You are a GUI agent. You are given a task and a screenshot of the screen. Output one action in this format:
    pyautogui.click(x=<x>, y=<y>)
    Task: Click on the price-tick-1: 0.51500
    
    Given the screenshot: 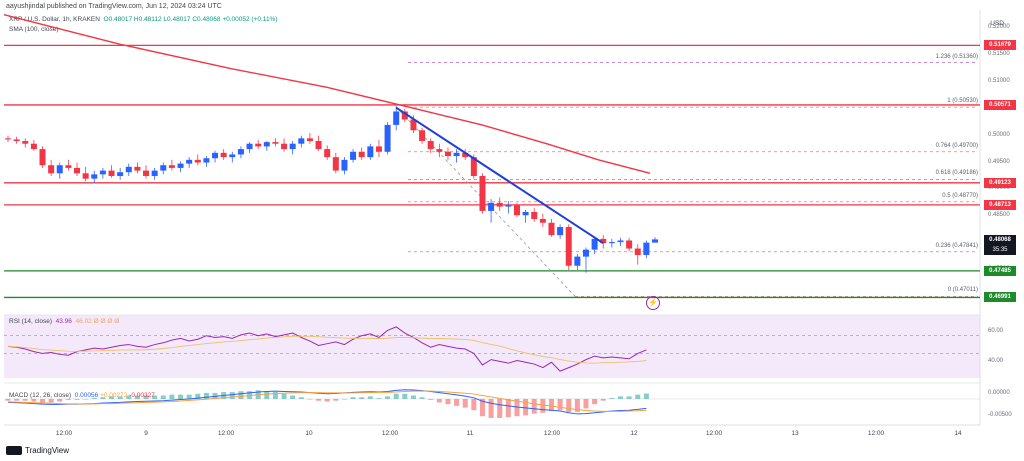 What is the action you would take?
    pyautogui.click(x=999, y=54)
    